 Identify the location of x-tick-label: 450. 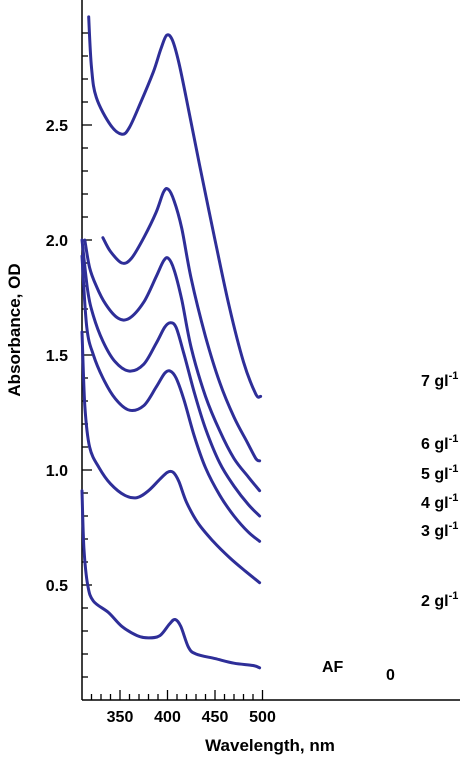
(215, 717).